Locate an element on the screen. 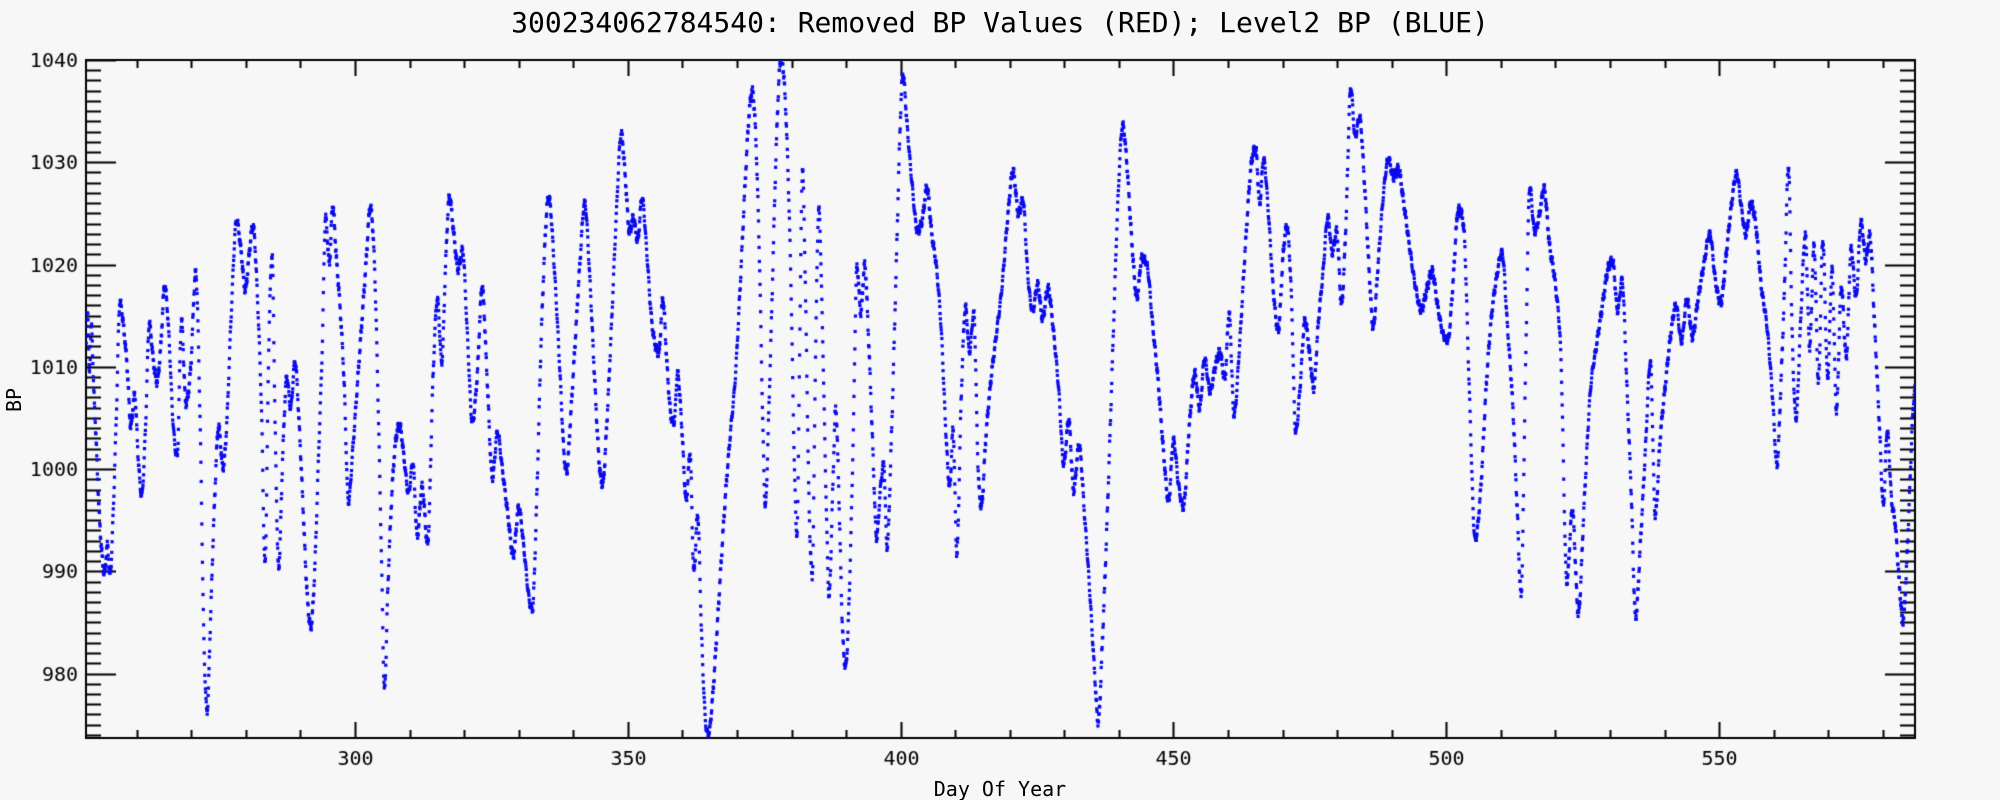 This screenshot has width=2000, height=800. y-axis-label: BP is located at coordinates (14, 400).